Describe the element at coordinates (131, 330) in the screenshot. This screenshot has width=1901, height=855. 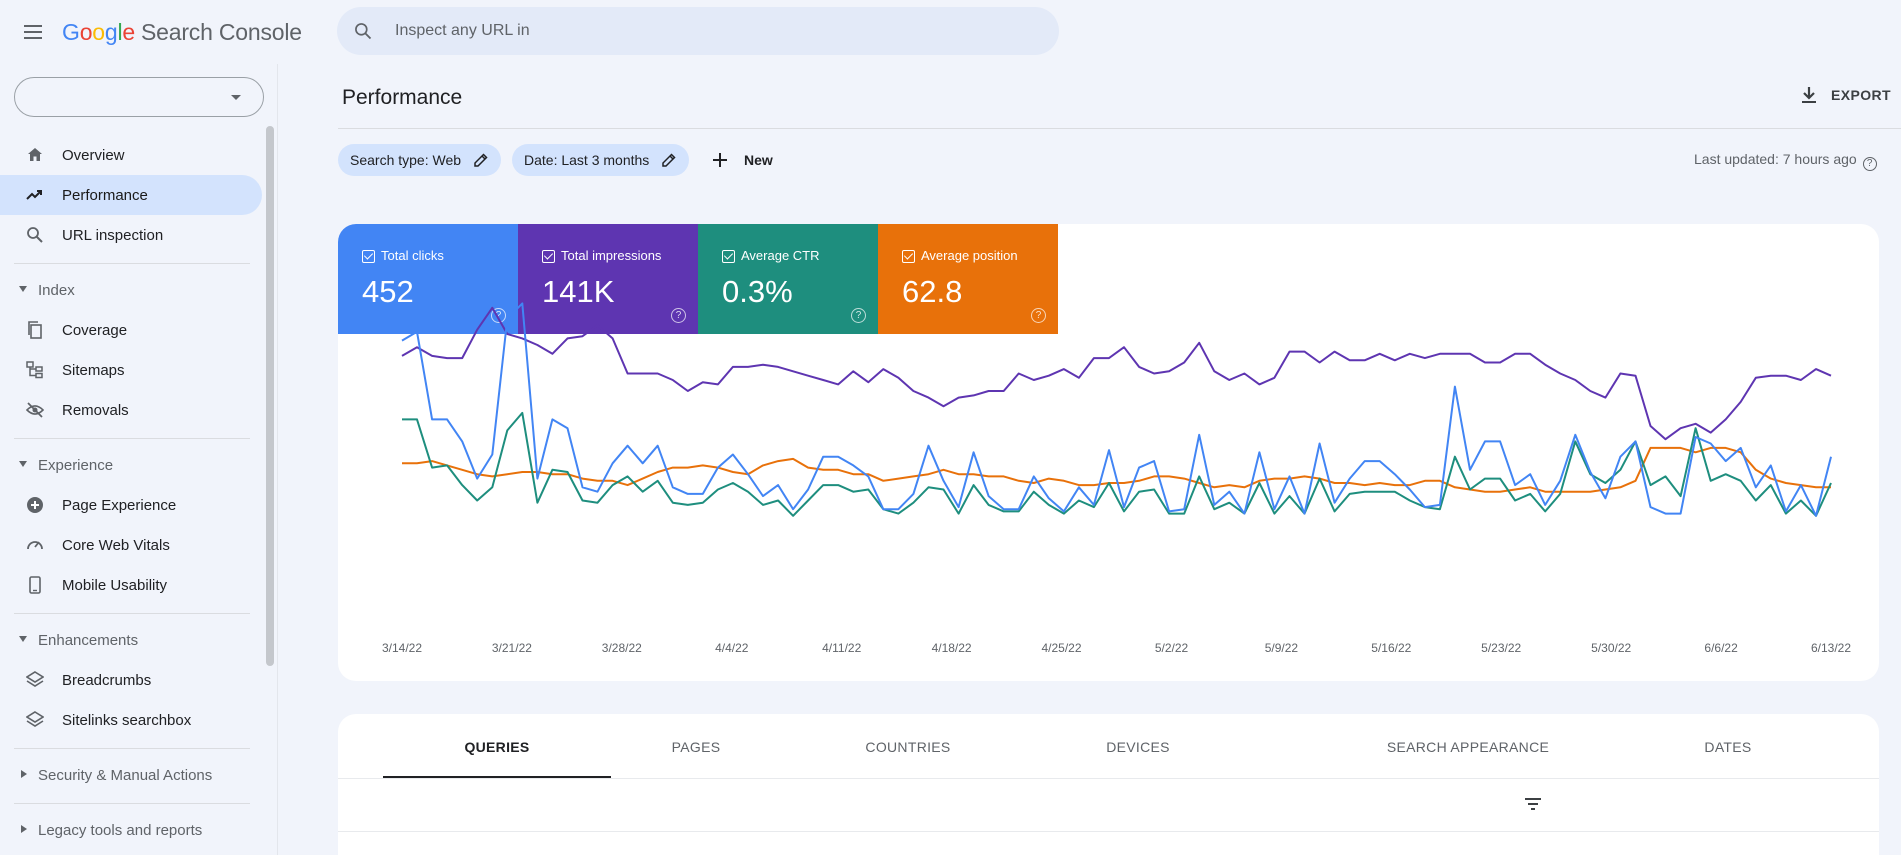
I see `sidebar-item-coverage: Coverage` at that location.